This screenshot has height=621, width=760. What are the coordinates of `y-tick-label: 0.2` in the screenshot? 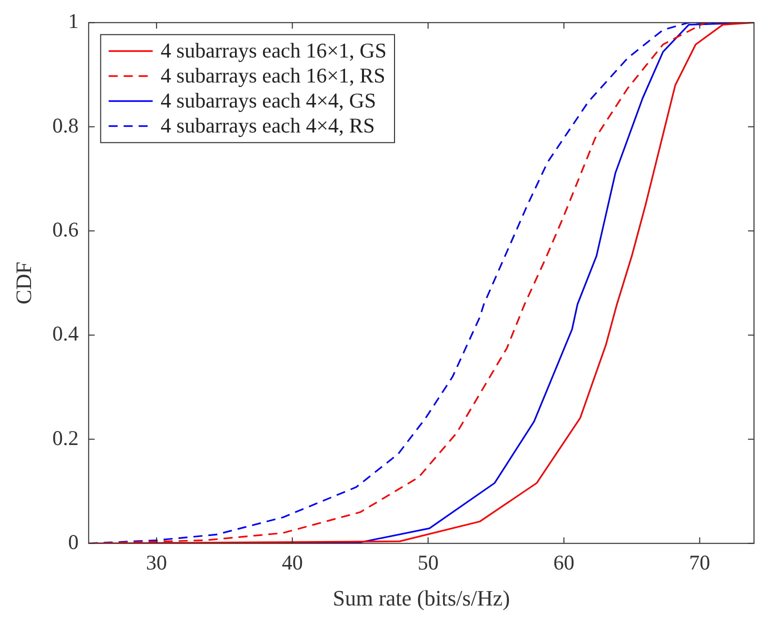 It's located at (65, 438).